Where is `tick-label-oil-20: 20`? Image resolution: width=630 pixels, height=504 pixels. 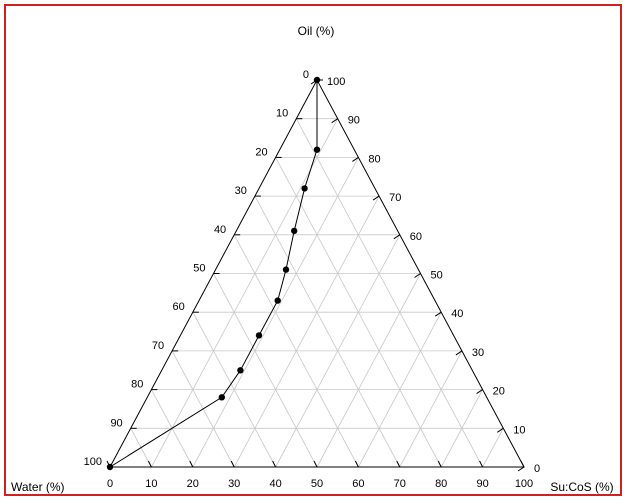
tick-label-oil-20: 20 is located at coordinates (499, 392).